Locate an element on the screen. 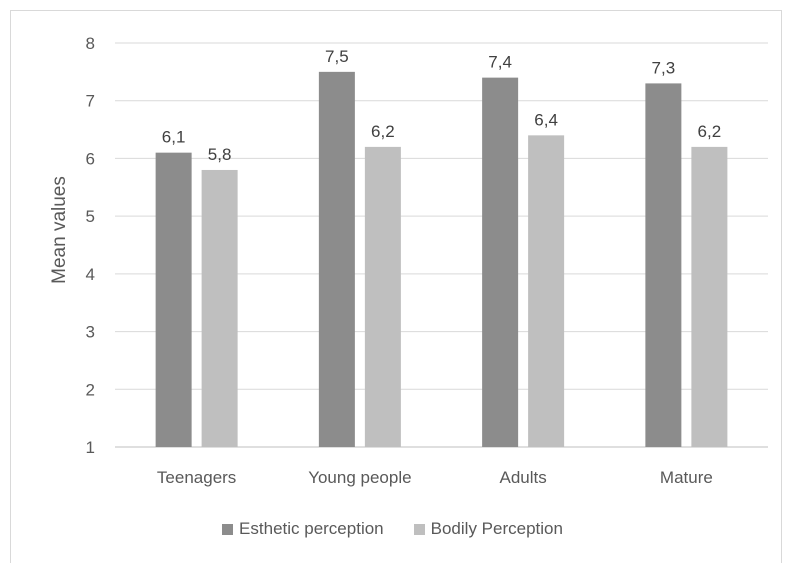 The width and height of the screenshot is (785, 563). legend: Esthetic perception Bodily Perception is located at coordinates (392, 529).